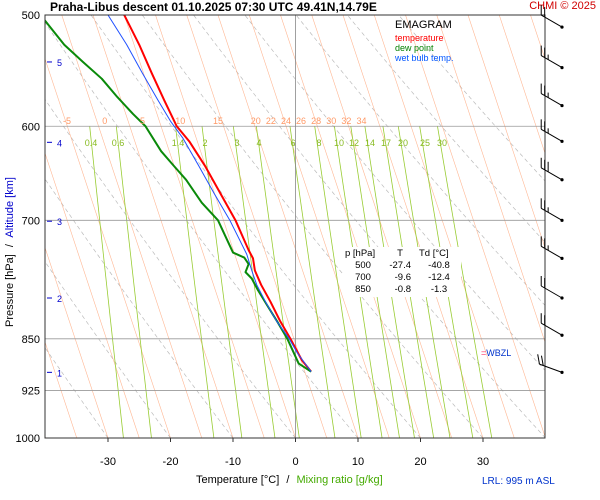 The image size is (600, 500). I want to click on mixing-ratio-label: 30, so click(442, 143).